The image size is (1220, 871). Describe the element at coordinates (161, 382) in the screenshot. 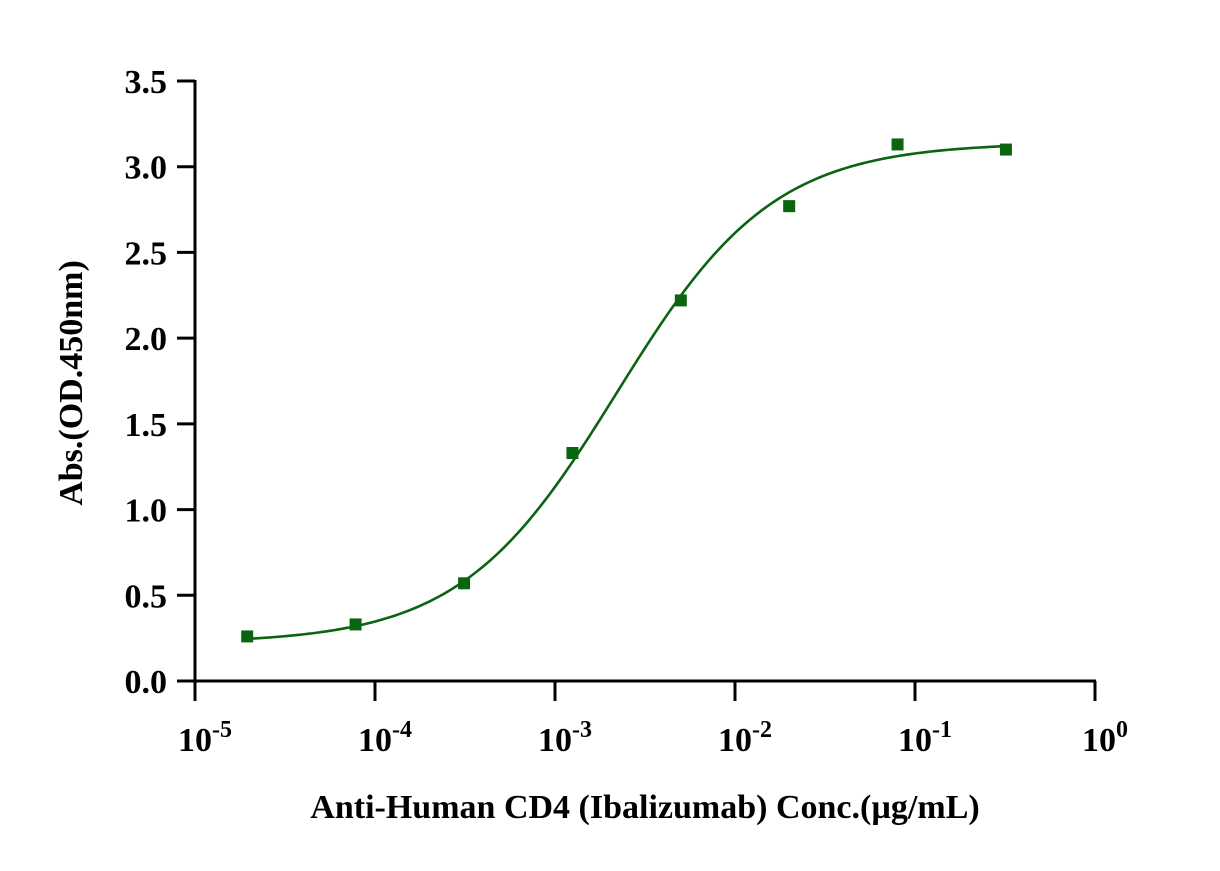

I see `y-axis: 0.0 0.5 1.0 1.5 2.0 2.5 3.0 3.5` at that location.